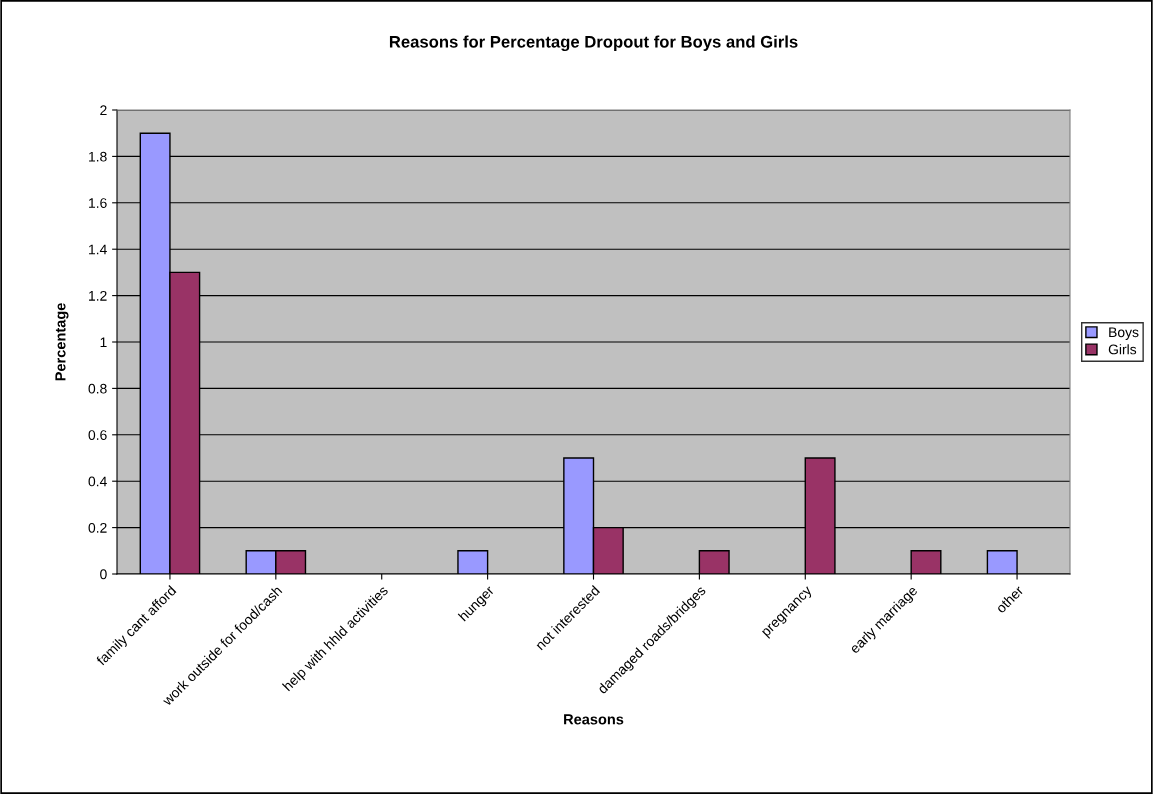 Image resolution: width=1153 pixels, height=794 pixels. What do you see at coordinates (103, 574) in the screenshot?
I see `y-tick-label: 0` at bounding box center [103, 574].